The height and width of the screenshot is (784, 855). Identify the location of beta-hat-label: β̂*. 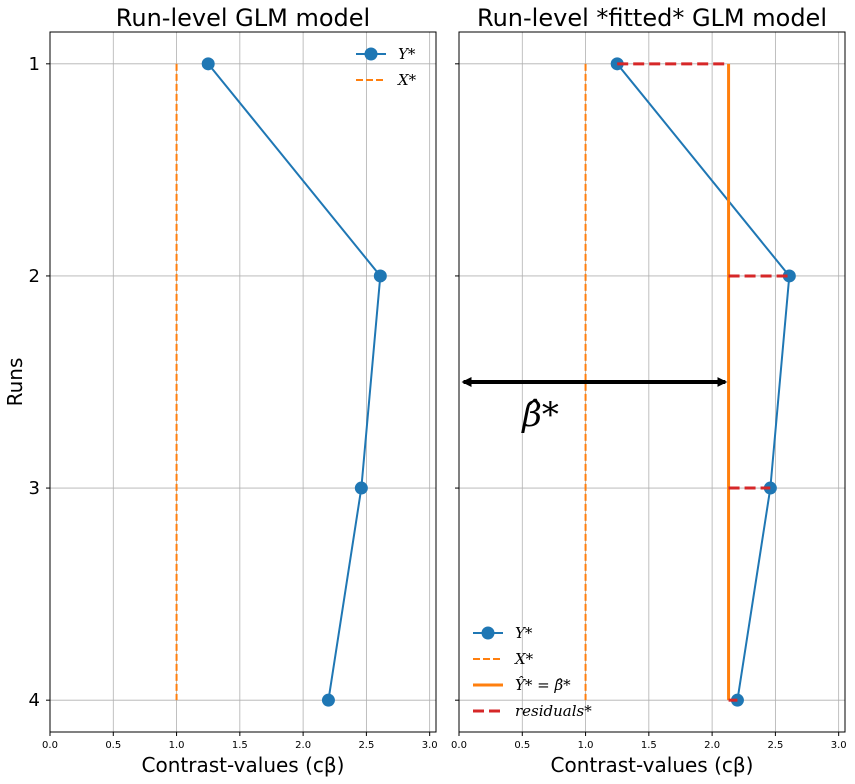
(539, 415).